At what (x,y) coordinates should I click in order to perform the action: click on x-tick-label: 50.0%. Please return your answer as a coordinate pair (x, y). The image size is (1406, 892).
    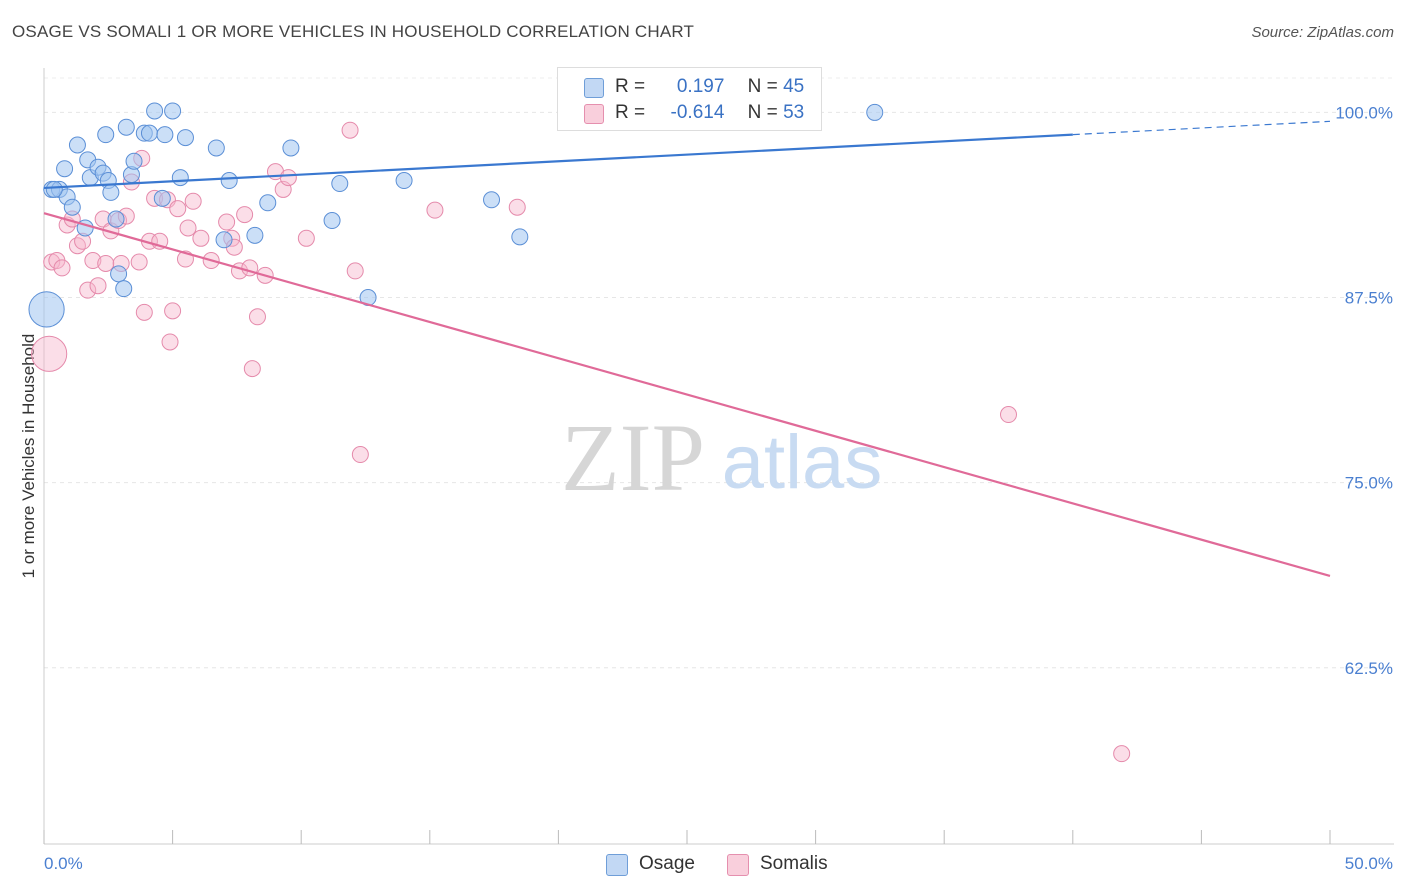
    Looking at the image, I should click on (1369, 863).